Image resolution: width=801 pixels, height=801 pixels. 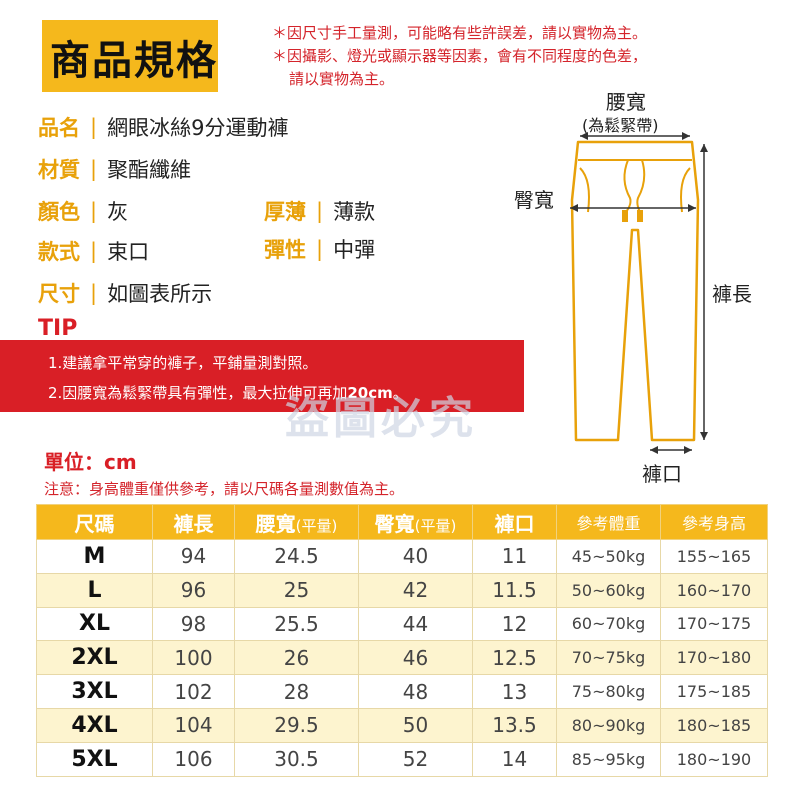 What do you see at coordinates (415, 624) in the screenshot?
I see `cell-hip: 44` at bounding box center [415, 624].